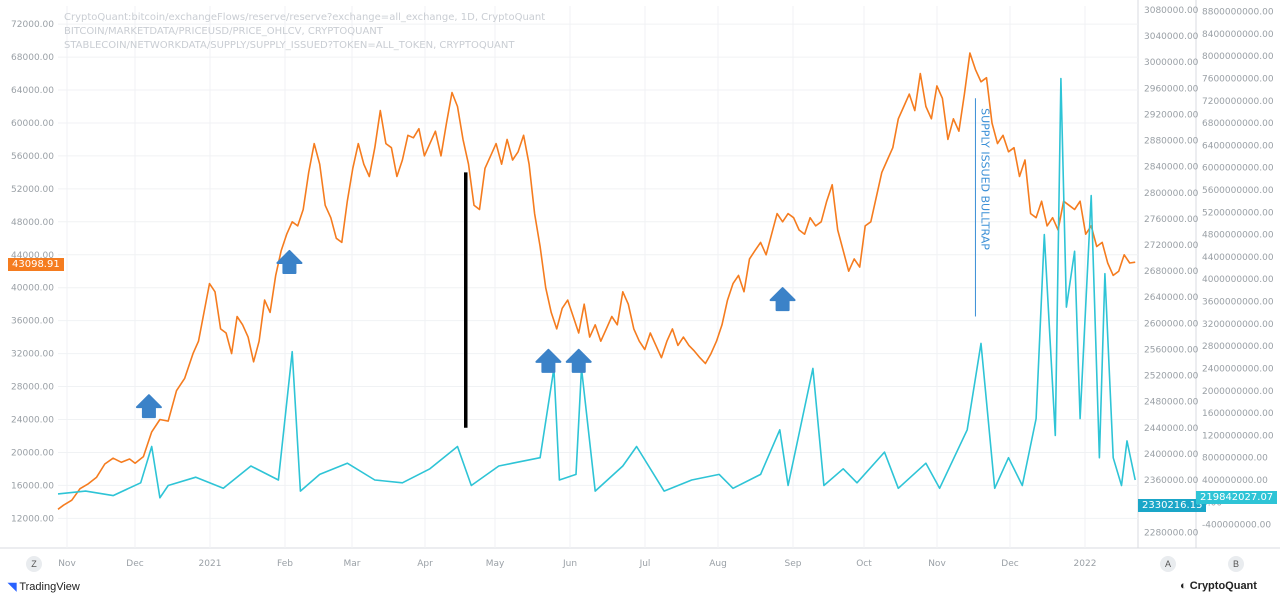 This screenshot has width=1280, height=600. I want to click on right-b-tick-label: 3200000000.00, so click(1238, 325).